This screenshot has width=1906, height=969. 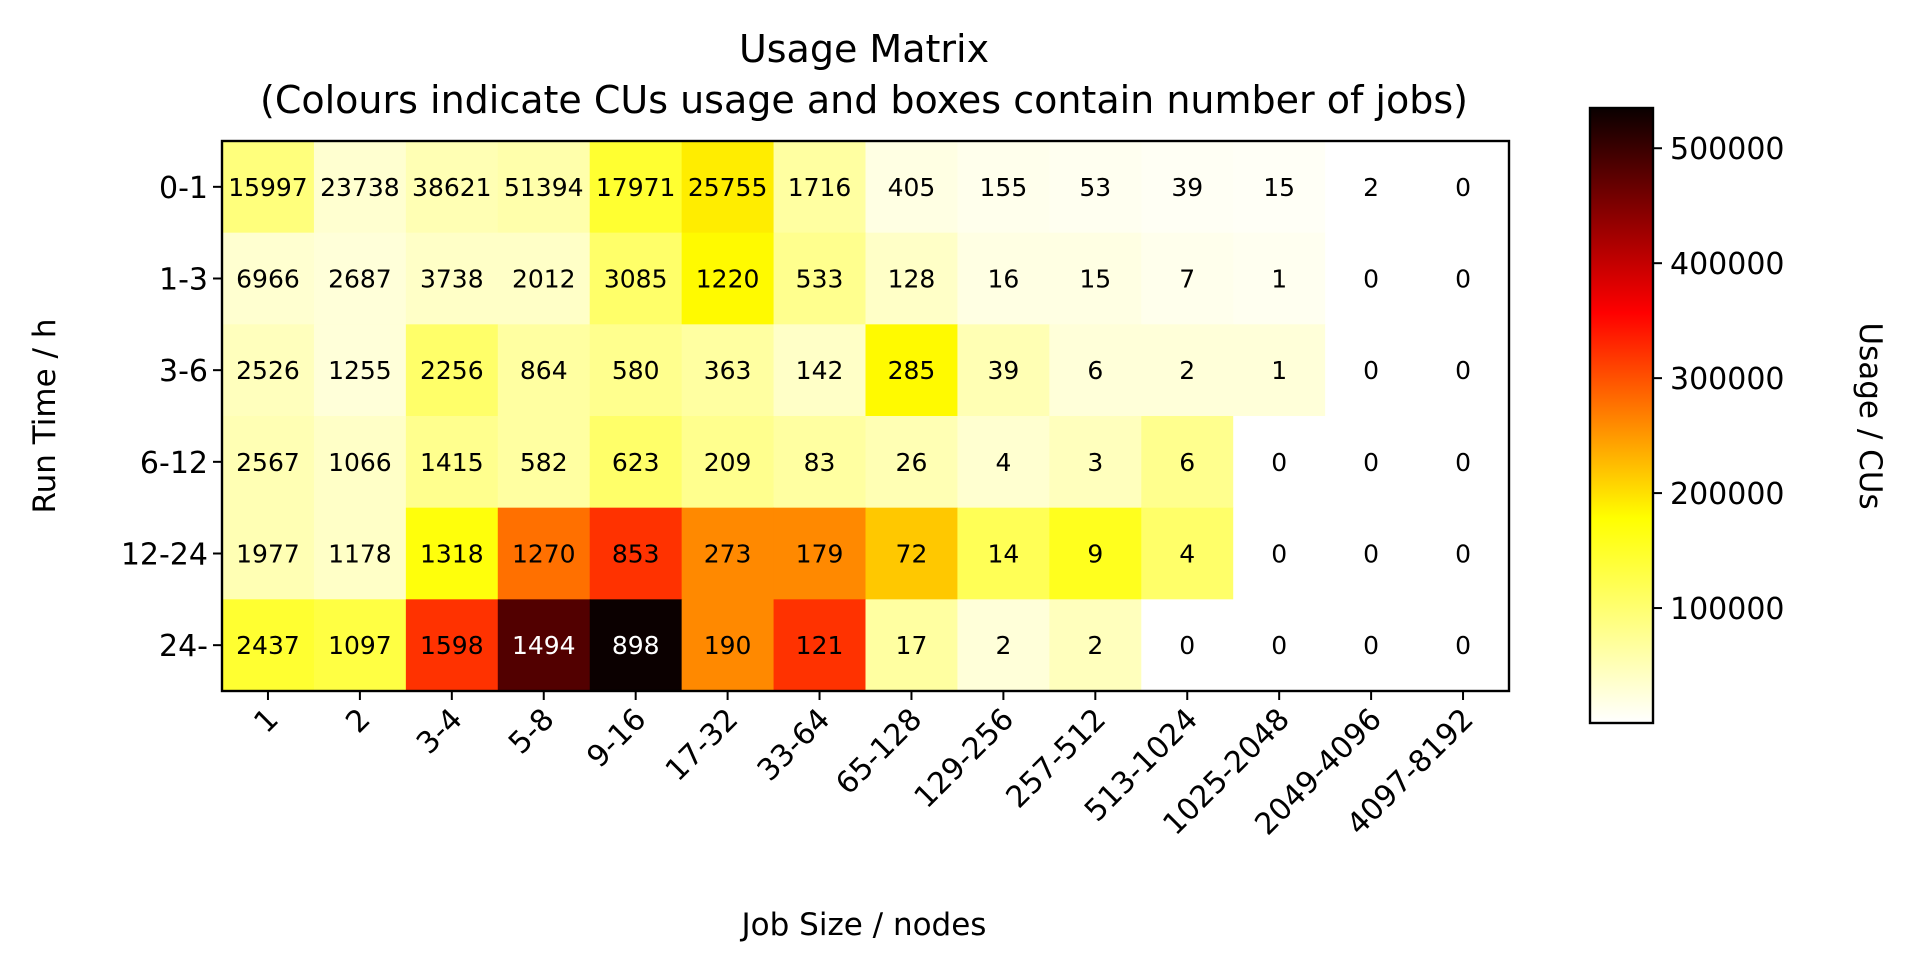 I want to click on cell-value-label: 1178, so click(x=360, y=554).